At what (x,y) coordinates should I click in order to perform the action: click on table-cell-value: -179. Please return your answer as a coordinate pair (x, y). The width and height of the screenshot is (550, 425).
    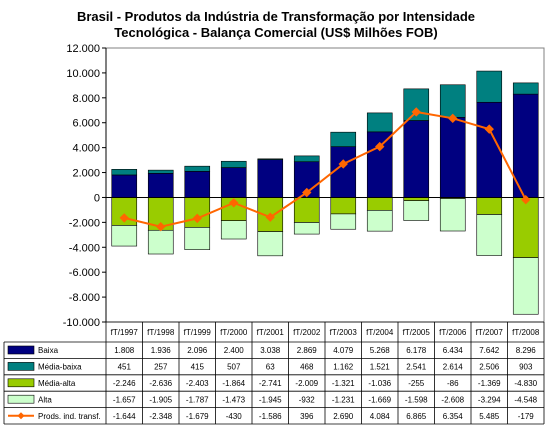
    Looking at the image, I should click on (526, 416).